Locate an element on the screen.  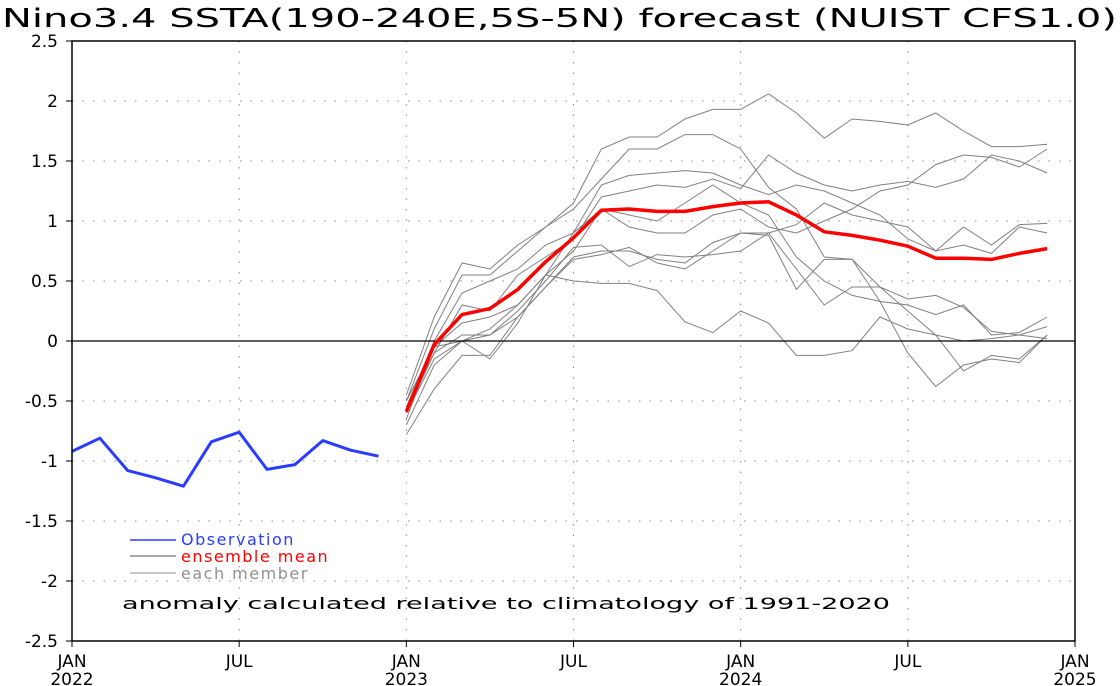
y-tick-label: -1 is located at coordinates (49, 462).